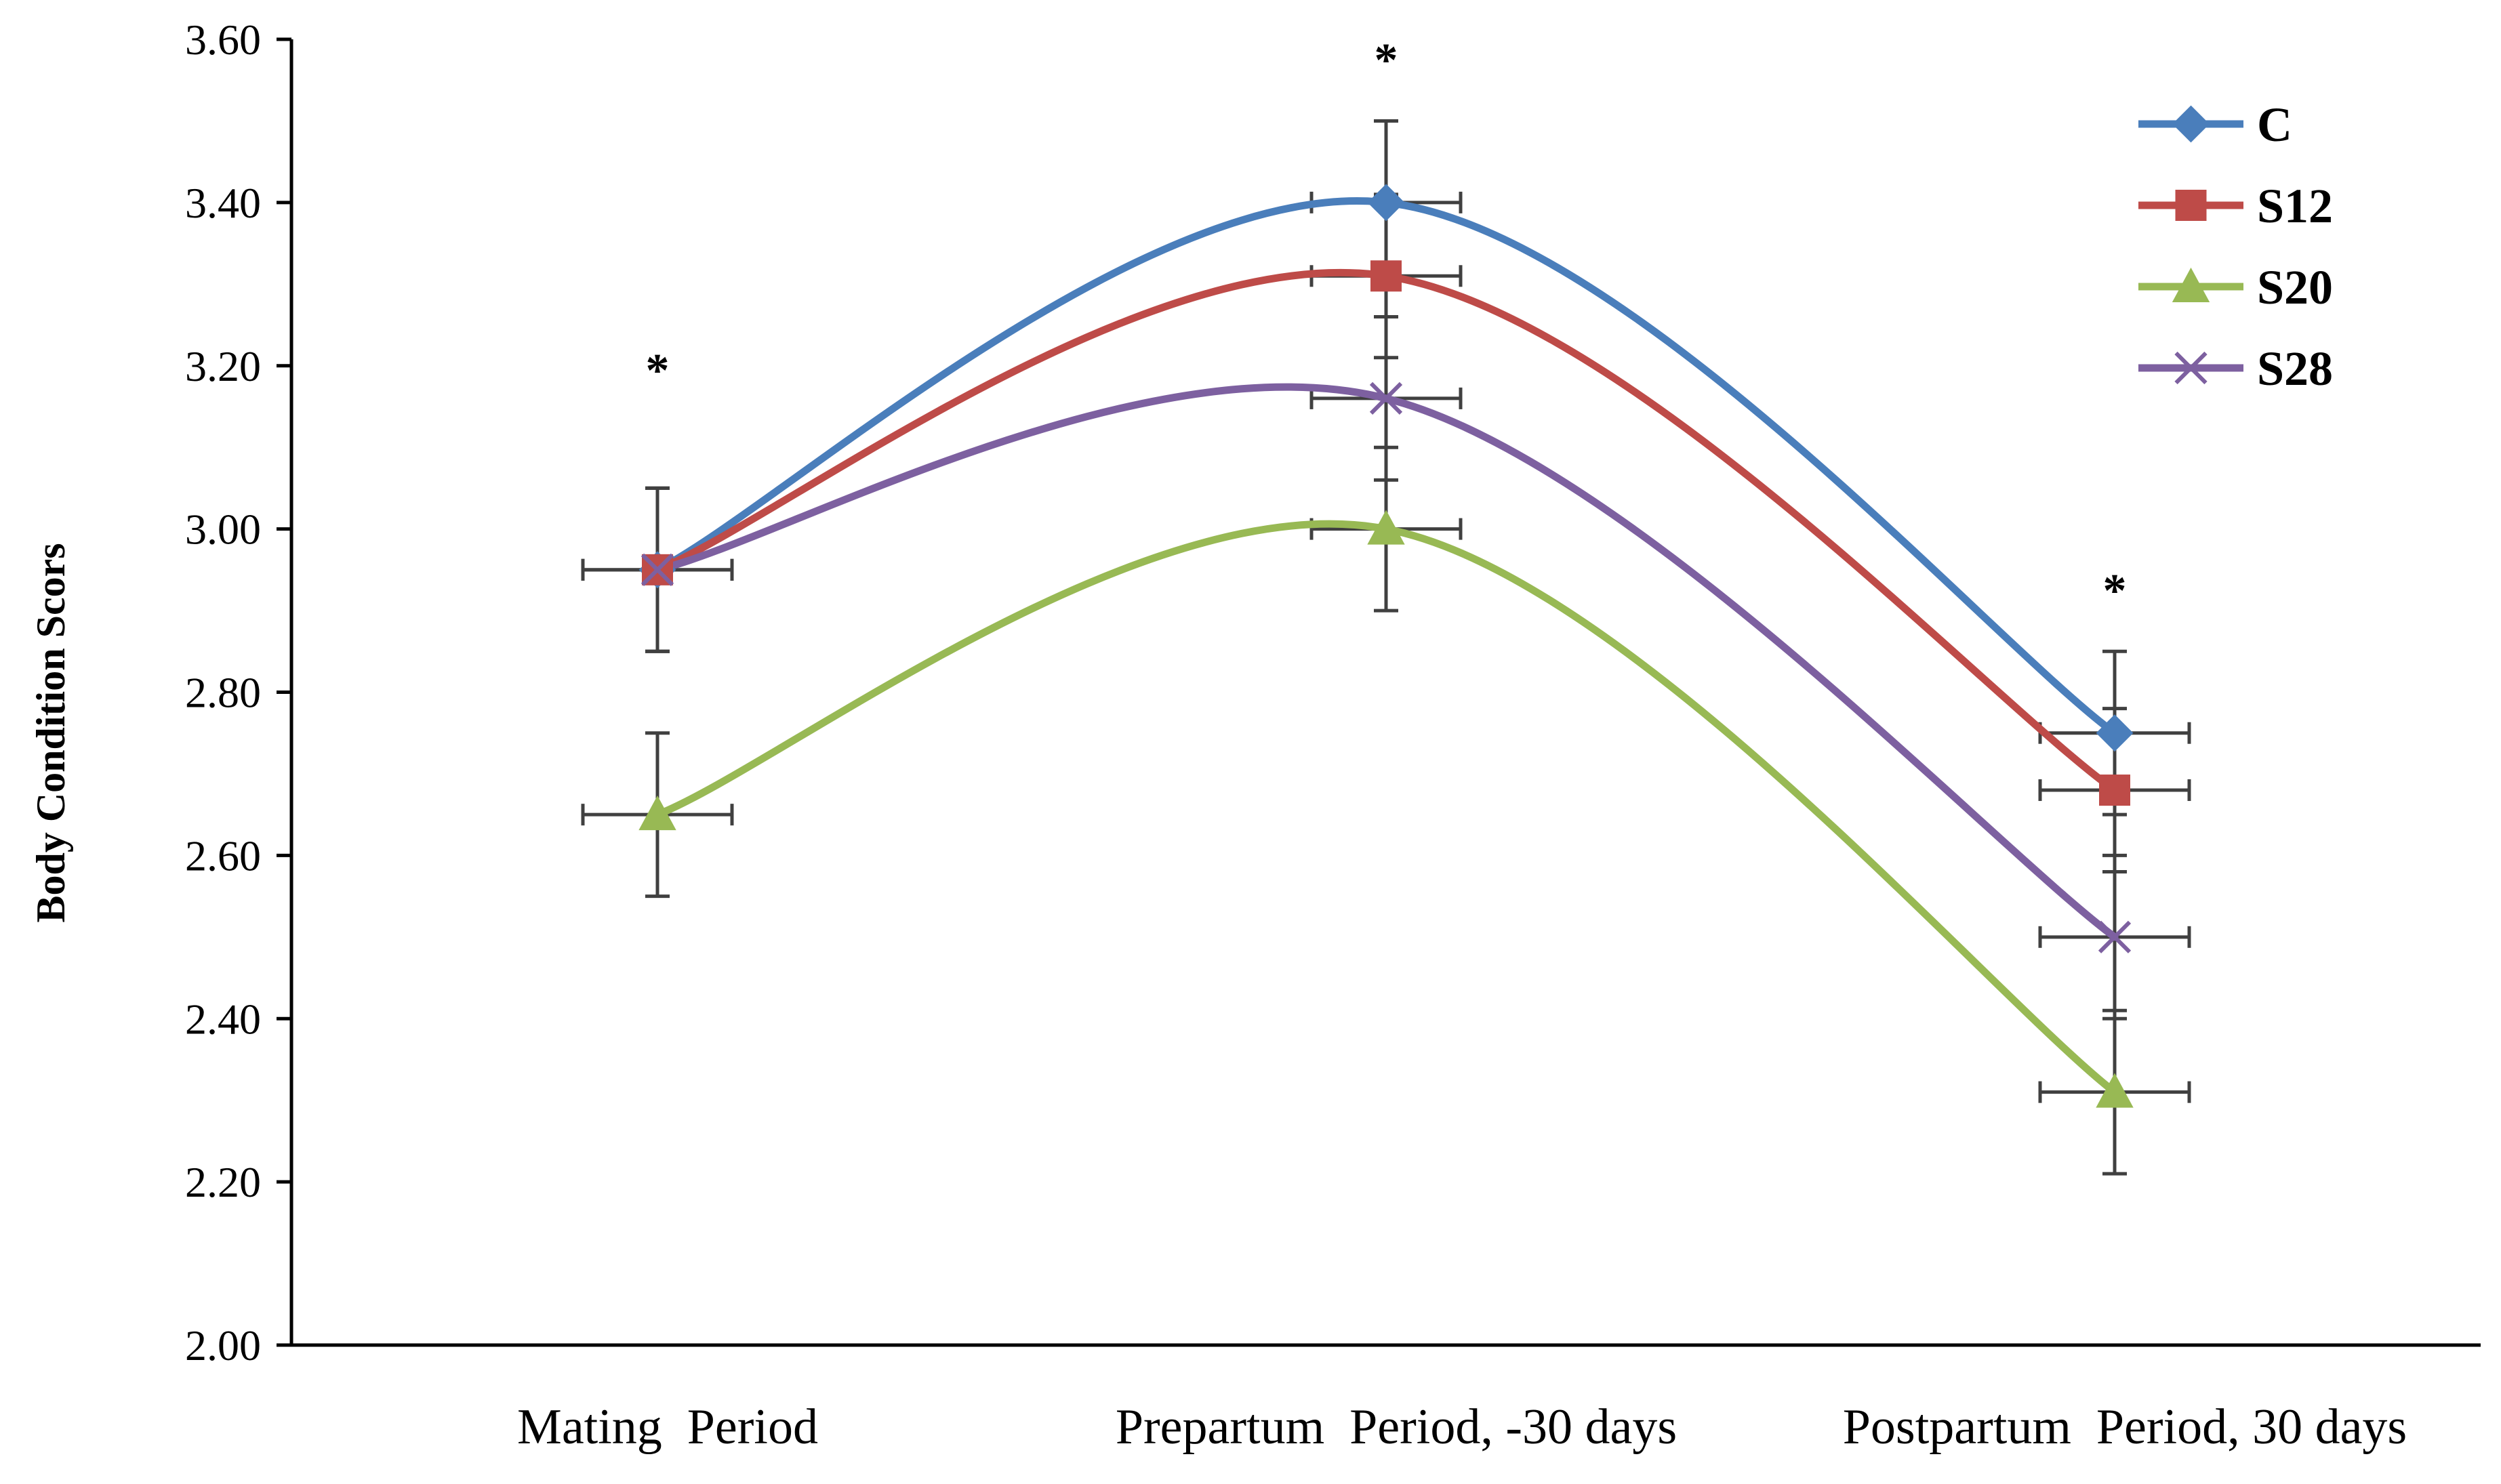 The height and width of the screenshot is (1484, 2501). Describe the element at coordinates (2275, 125) in the screenshot. I see `legend-label: C` at that location.